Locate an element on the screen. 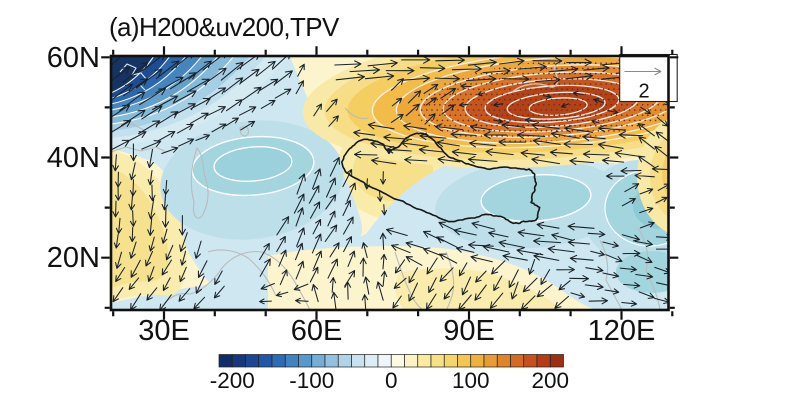  svg-text: 30E is located at coordinates (164, 331).